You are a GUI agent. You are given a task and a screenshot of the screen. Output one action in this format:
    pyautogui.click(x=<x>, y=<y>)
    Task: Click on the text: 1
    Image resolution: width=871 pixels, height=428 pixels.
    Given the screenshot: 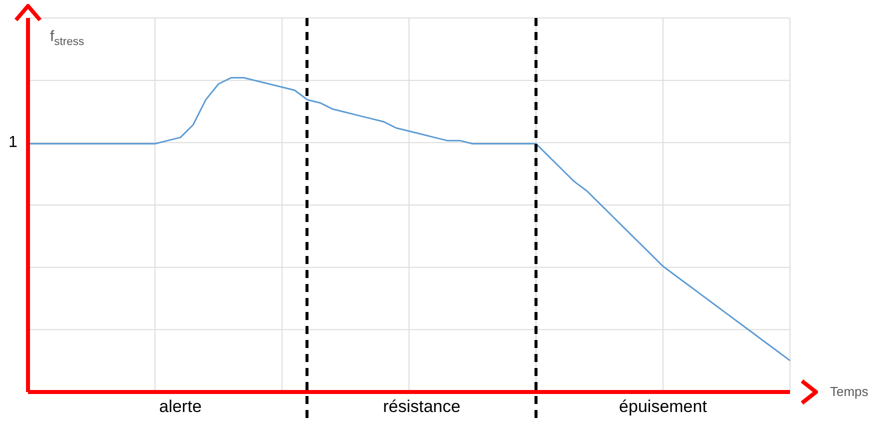 What is the action you would take?
    pyautogui.click(x=13, y=142)
    